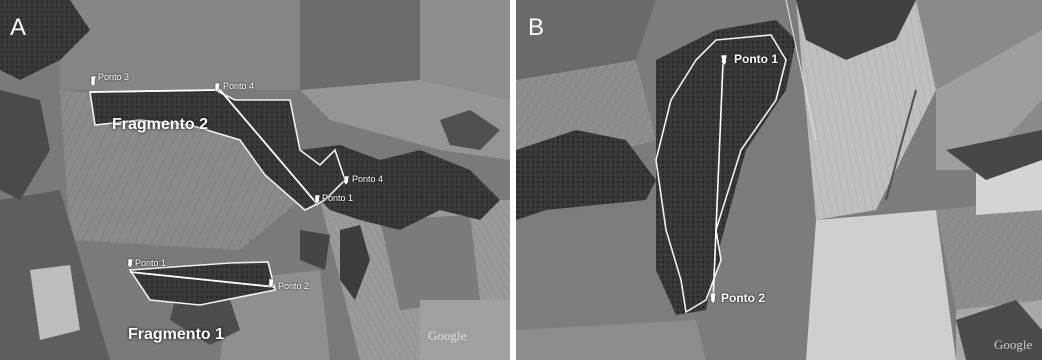  What do you see at coordinates (18, 27) in the screenshot?
I see `panel-a-letter: A` at bounding box center [18, 27].